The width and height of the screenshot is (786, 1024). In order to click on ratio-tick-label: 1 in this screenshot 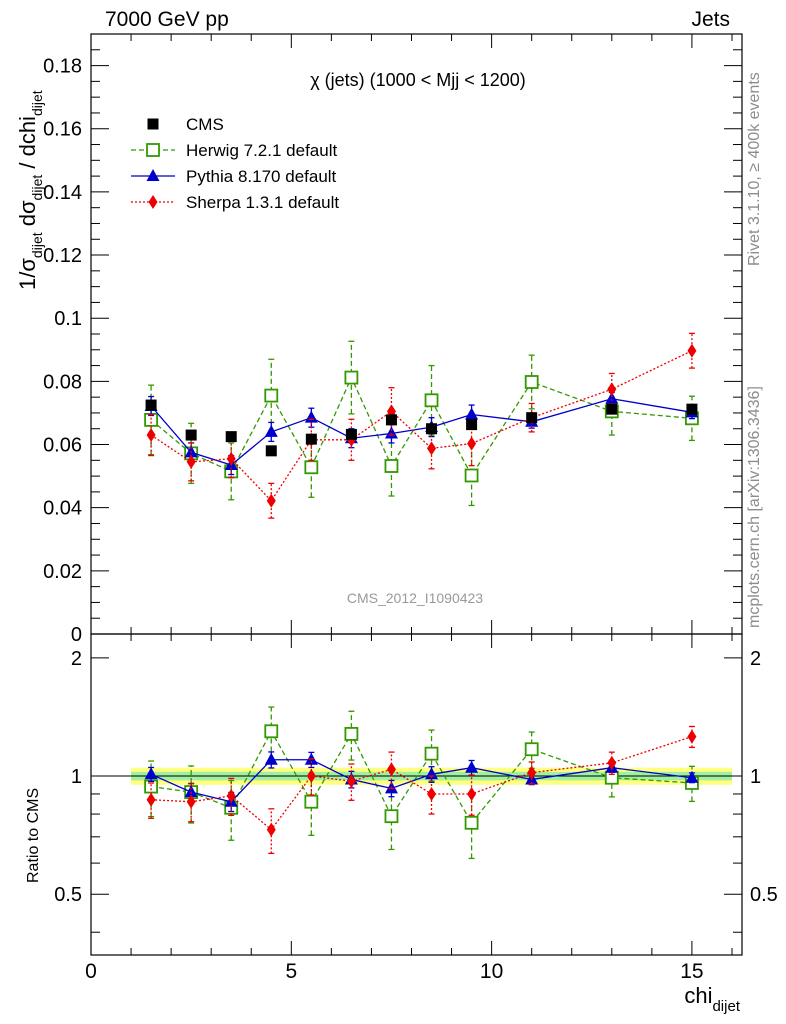, I will do `click(76, 777)`.